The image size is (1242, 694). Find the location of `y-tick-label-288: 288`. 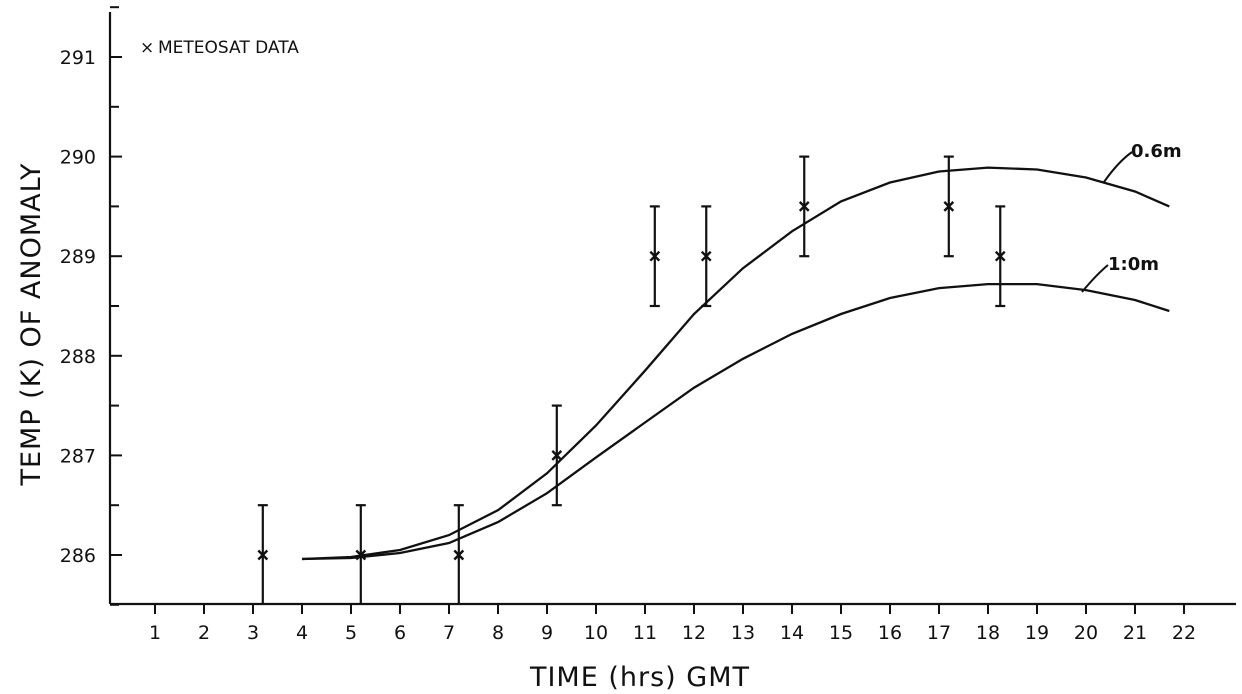

y-tick-label-288: 288 is located at coordinates (78, 357).